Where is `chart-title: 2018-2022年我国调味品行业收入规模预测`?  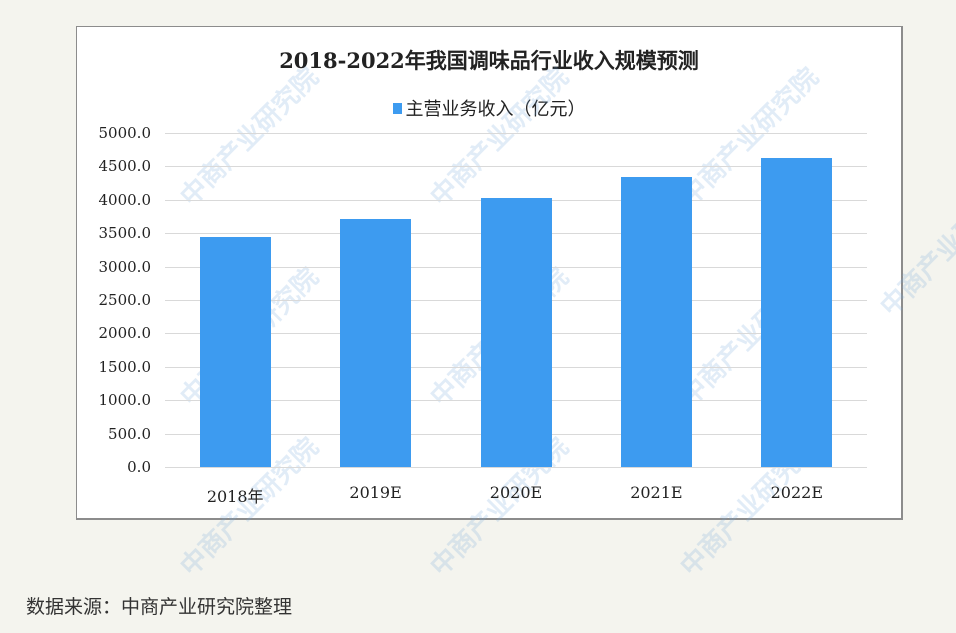 chart-title: 2018-2022年我国调味品行业收入规模预测 is located at coordinates (489, 60).